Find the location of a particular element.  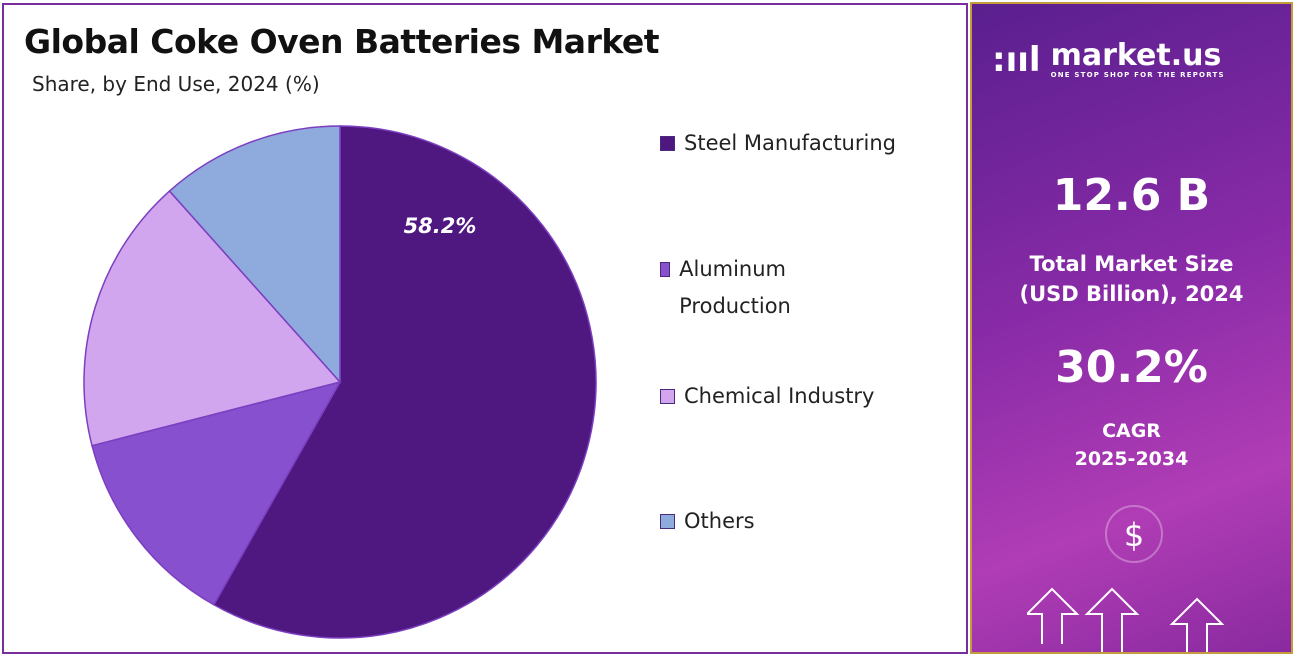

logo-mark-icon: :ııl is located at coordinates (1016, 60).